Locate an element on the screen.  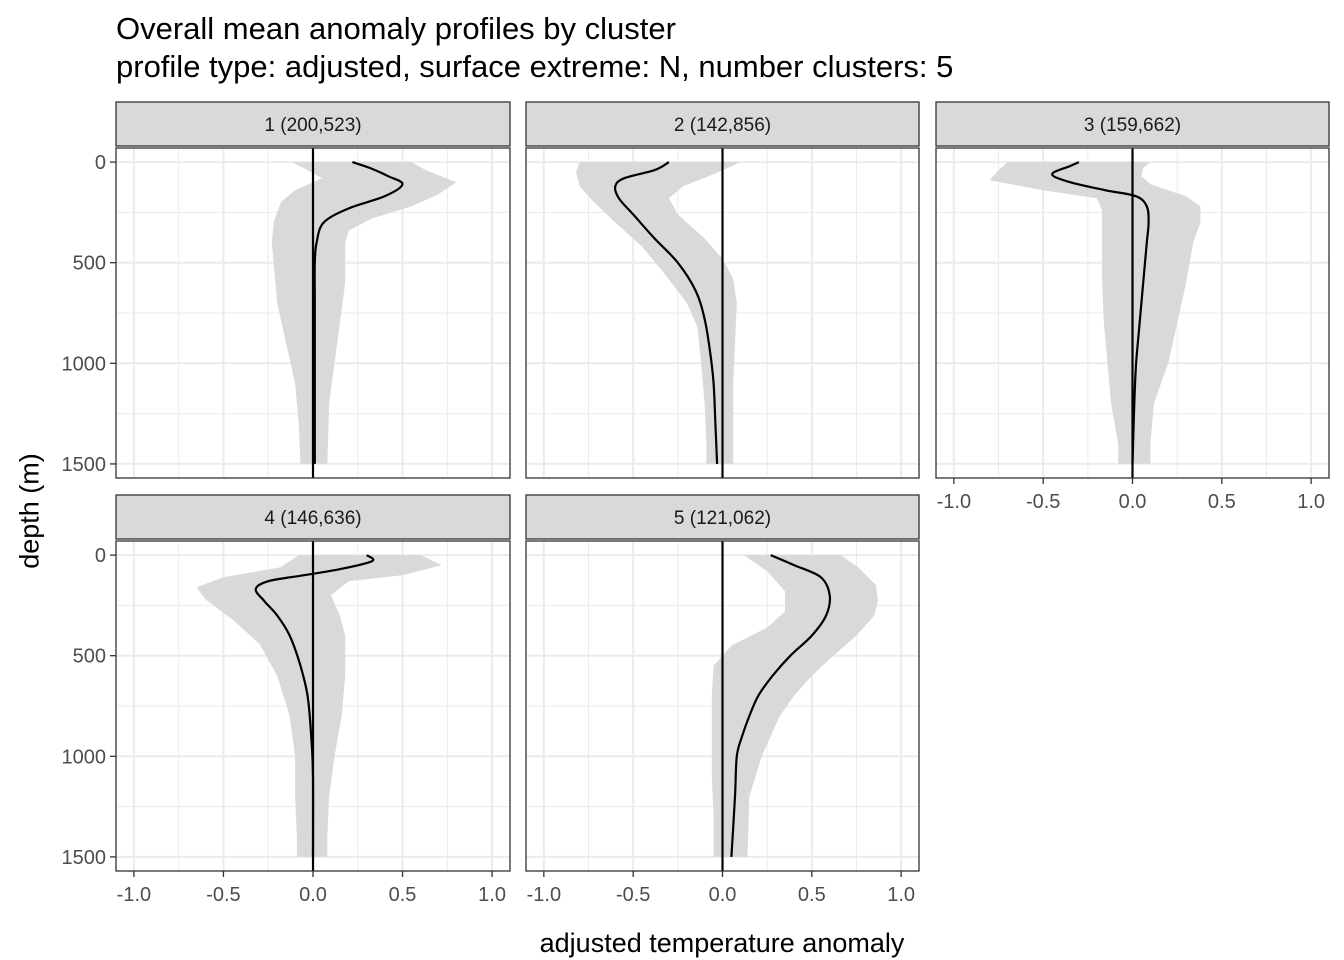
facet-panel-3: 3 (159,662) -1.0 -0.5 0.0 0.5 1.0 is located at coordinates (1132, 307).